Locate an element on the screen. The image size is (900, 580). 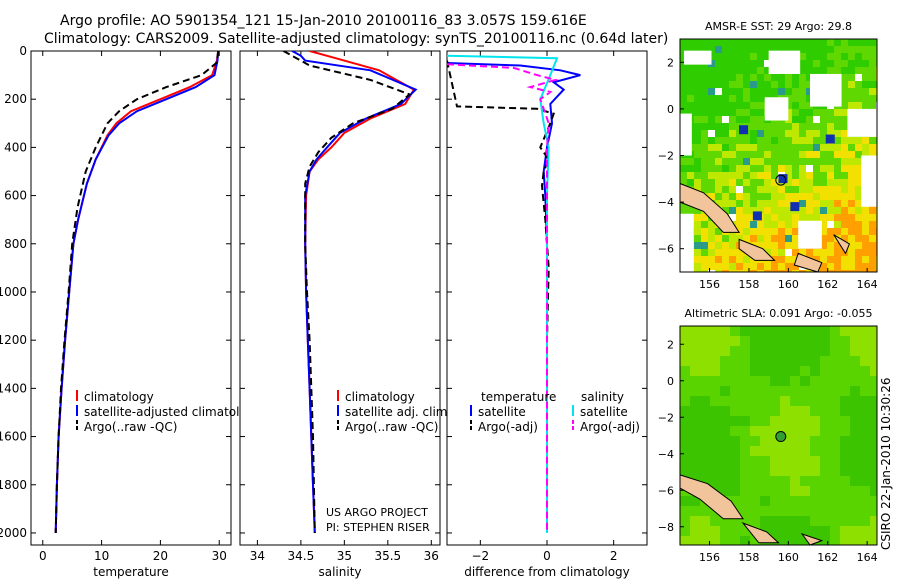
legend-header: salinity is located at coordinates (602, 397).